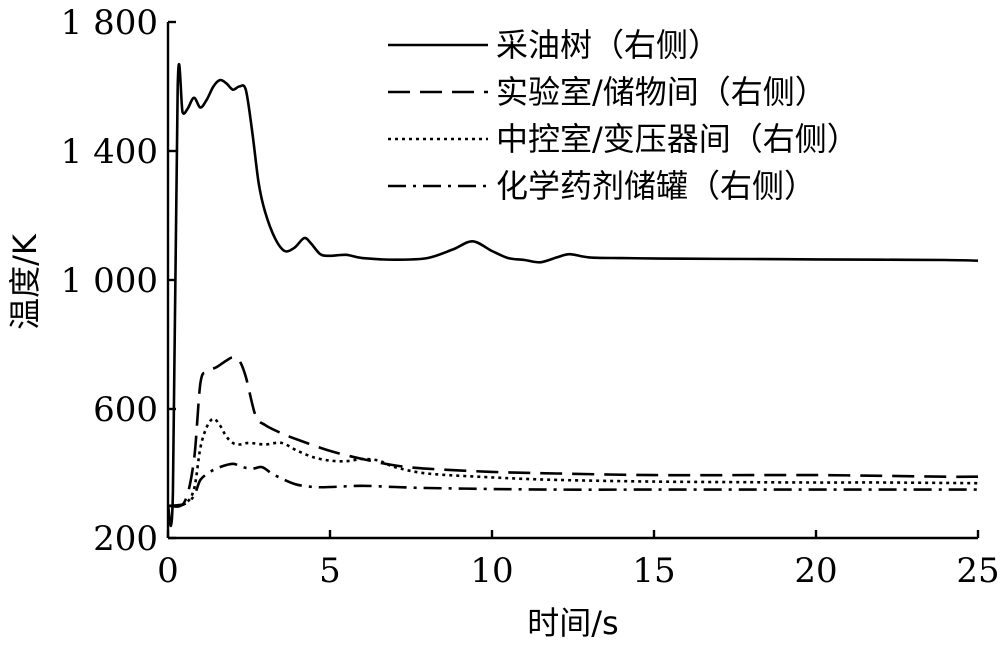  I want to click on legend-label-4: 化学药剂储罐（右侧）, so click(656, 186).